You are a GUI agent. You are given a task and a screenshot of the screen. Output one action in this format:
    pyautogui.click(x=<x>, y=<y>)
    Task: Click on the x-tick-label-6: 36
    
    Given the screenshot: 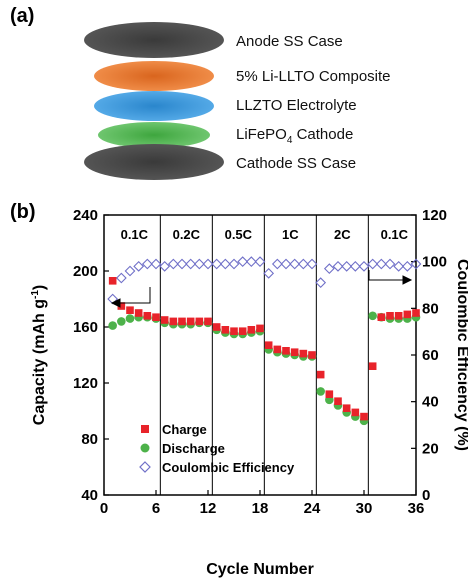 What is the action you would take?
    pyautogui.click(x=416, y=508)
    